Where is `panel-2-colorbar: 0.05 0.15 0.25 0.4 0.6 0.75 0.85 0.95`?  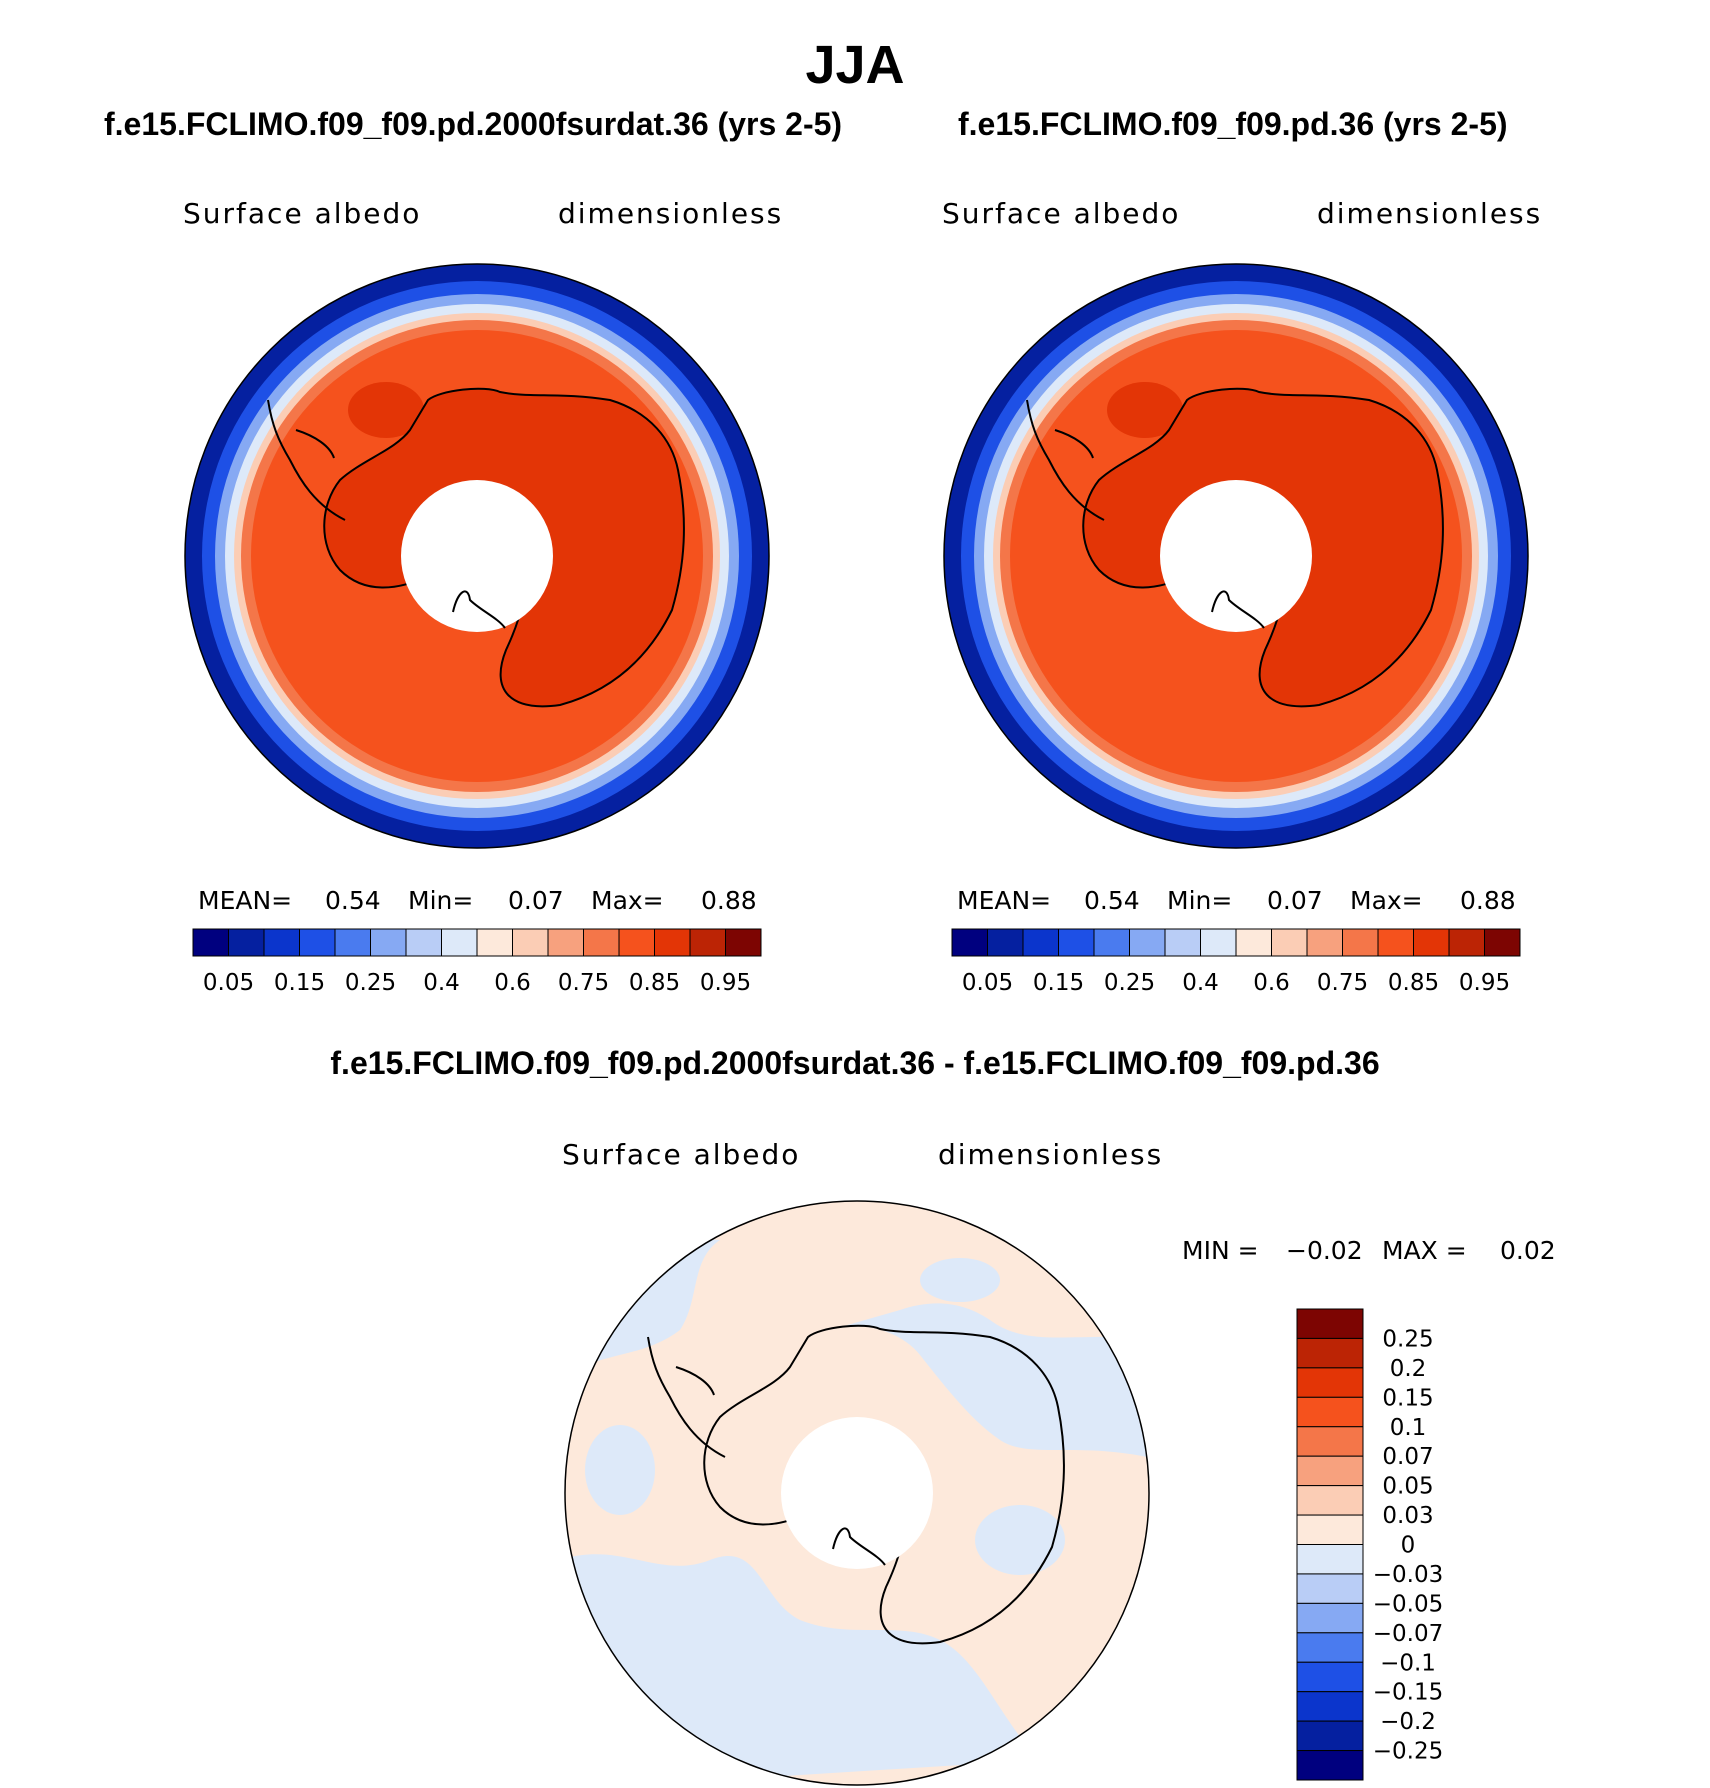
panel-2-colorbar: 0.05 0.15 0.25 0.4 0.6 0.75 0.85 0.95 is located at coordinates (1236, 962).